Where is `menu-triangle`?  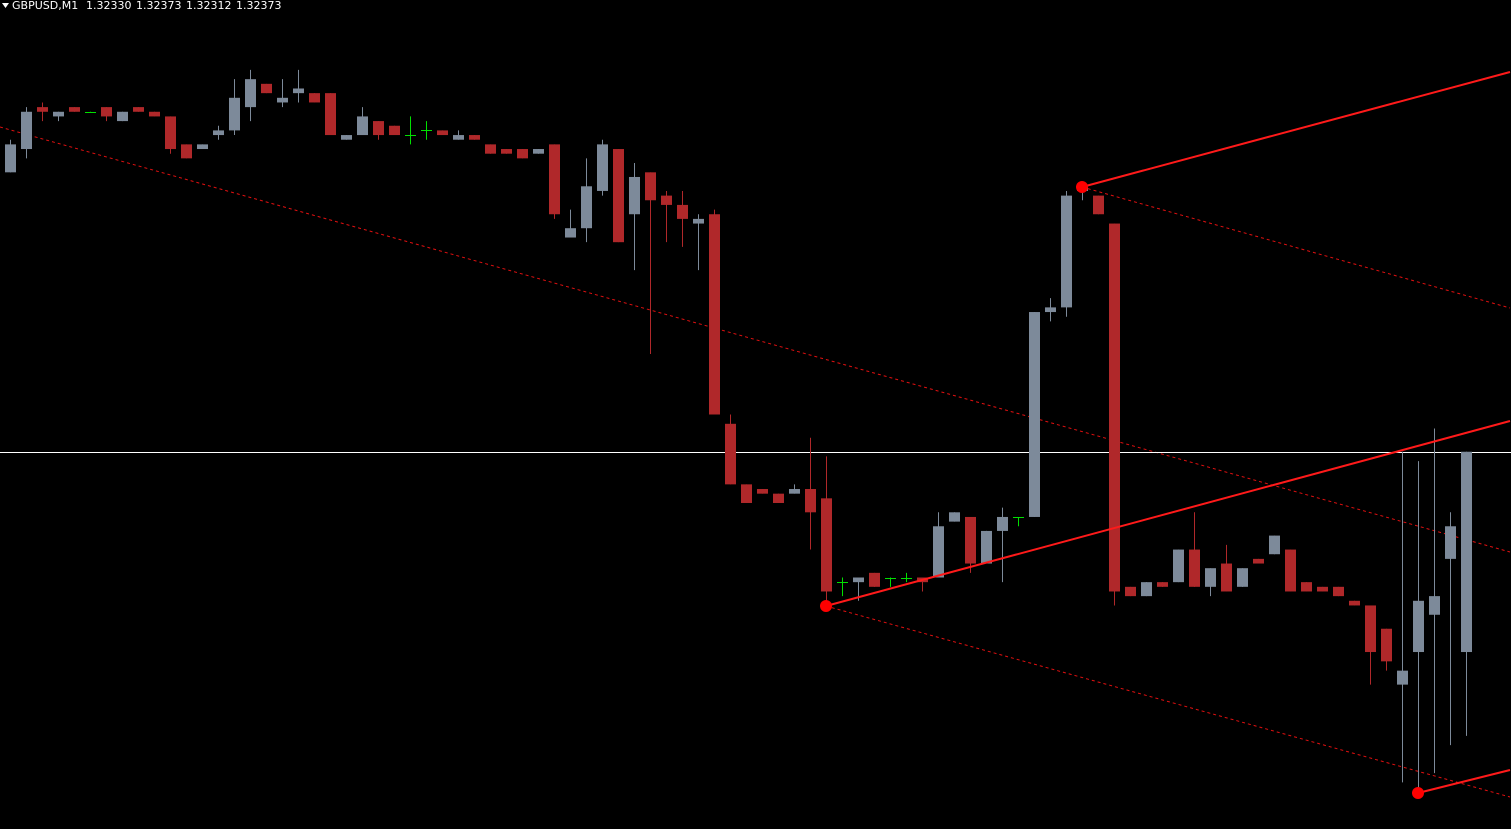 menu-triangle is located at coordinates (5, 5).